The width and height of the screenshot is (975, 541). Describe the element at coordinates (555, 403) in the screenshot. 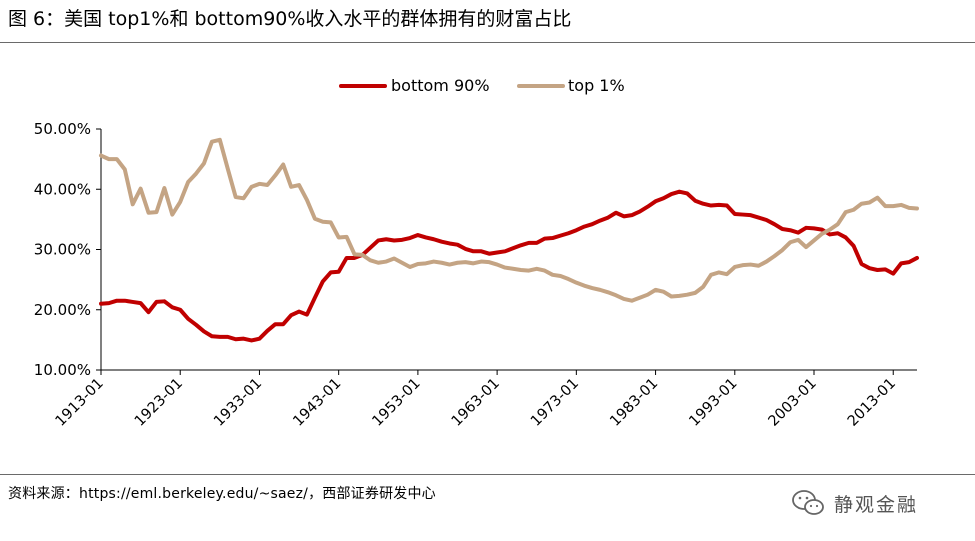

I see `x-tick-label: 1973-01` at that location.